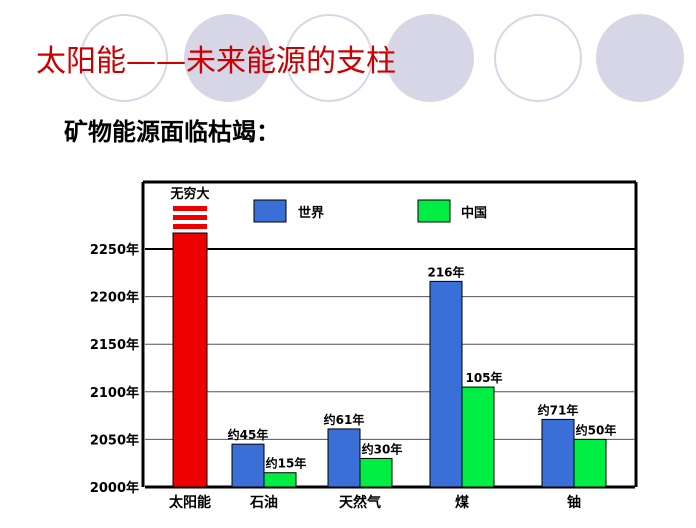 The width and height of the screenshot is (696, 528). What do you see at coordinates (558, 409) in the screenshot?
I see `bar-value-label: 约71年` at bounding box center [558, 409].